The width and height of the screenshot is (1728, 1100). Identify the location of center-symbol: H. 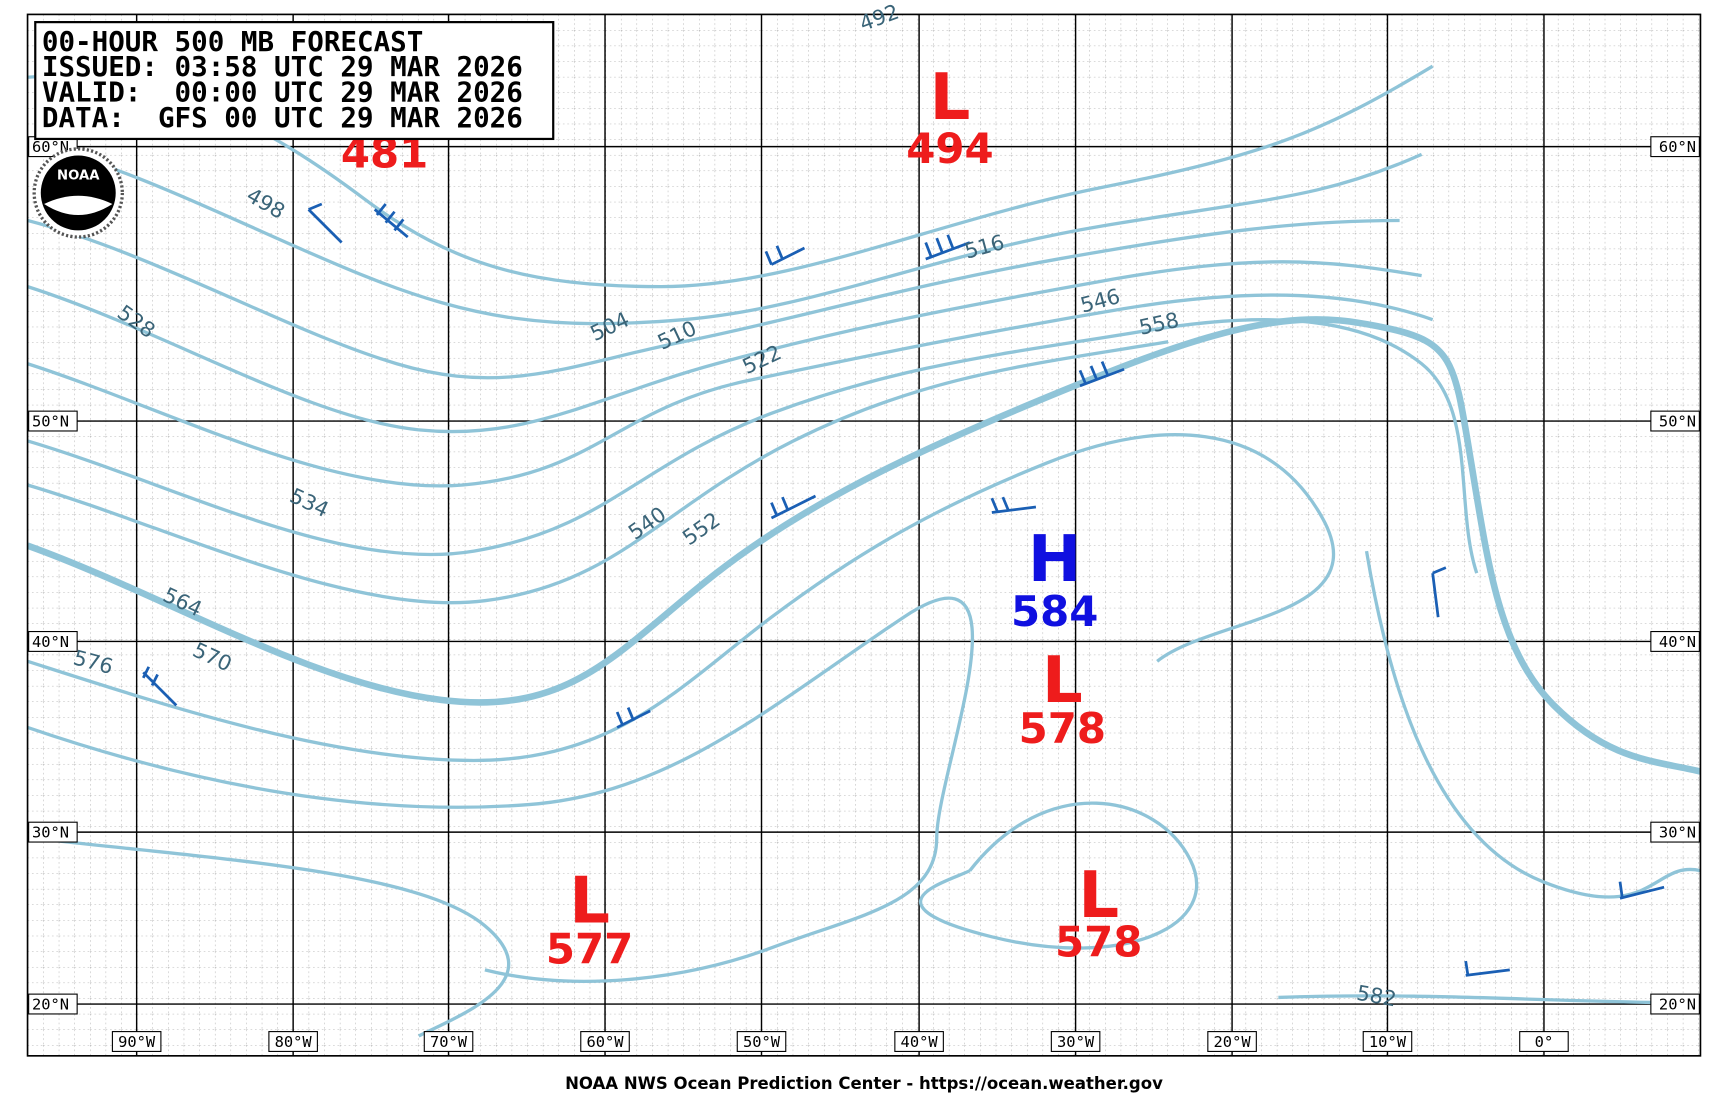
(1054, 560).